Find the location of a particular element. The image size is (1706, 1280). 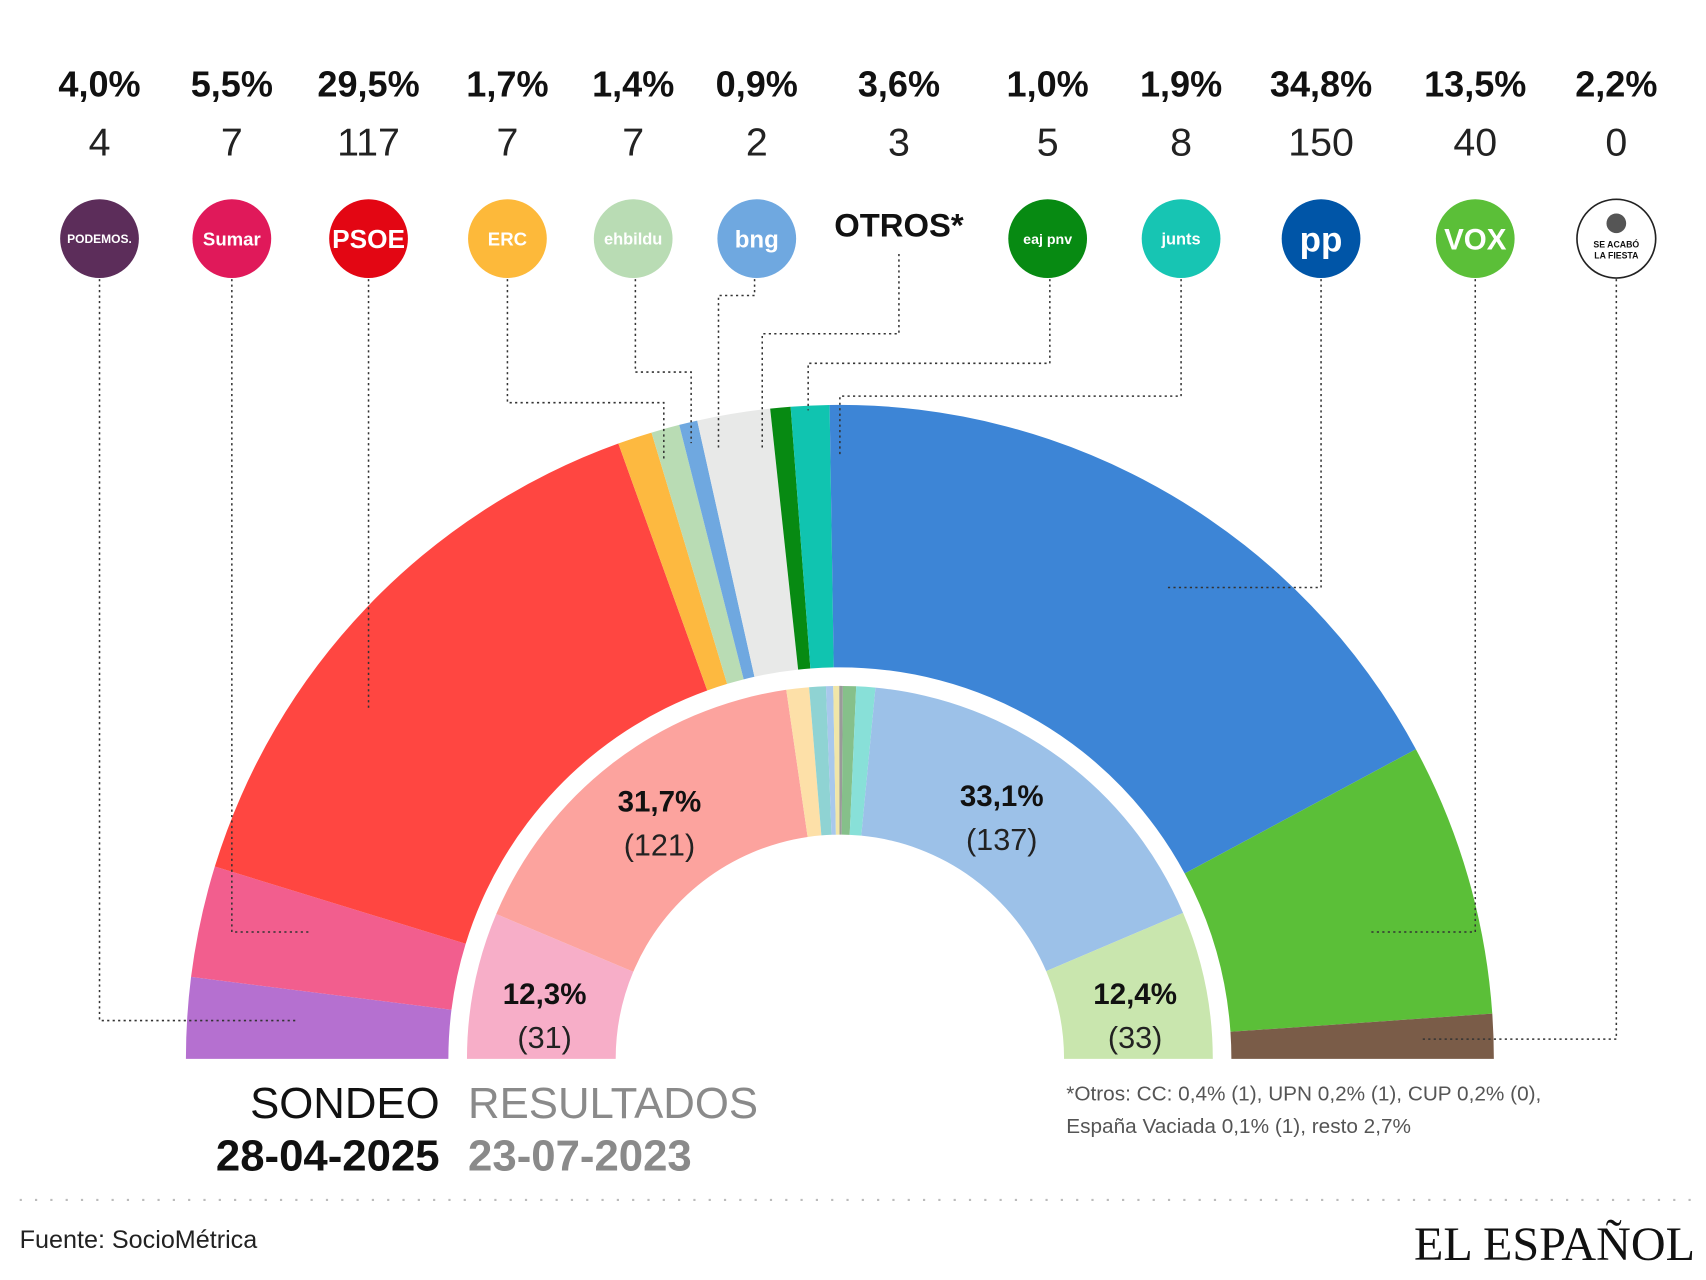

pp-logo: pp is located at coordinates (1321, 239).